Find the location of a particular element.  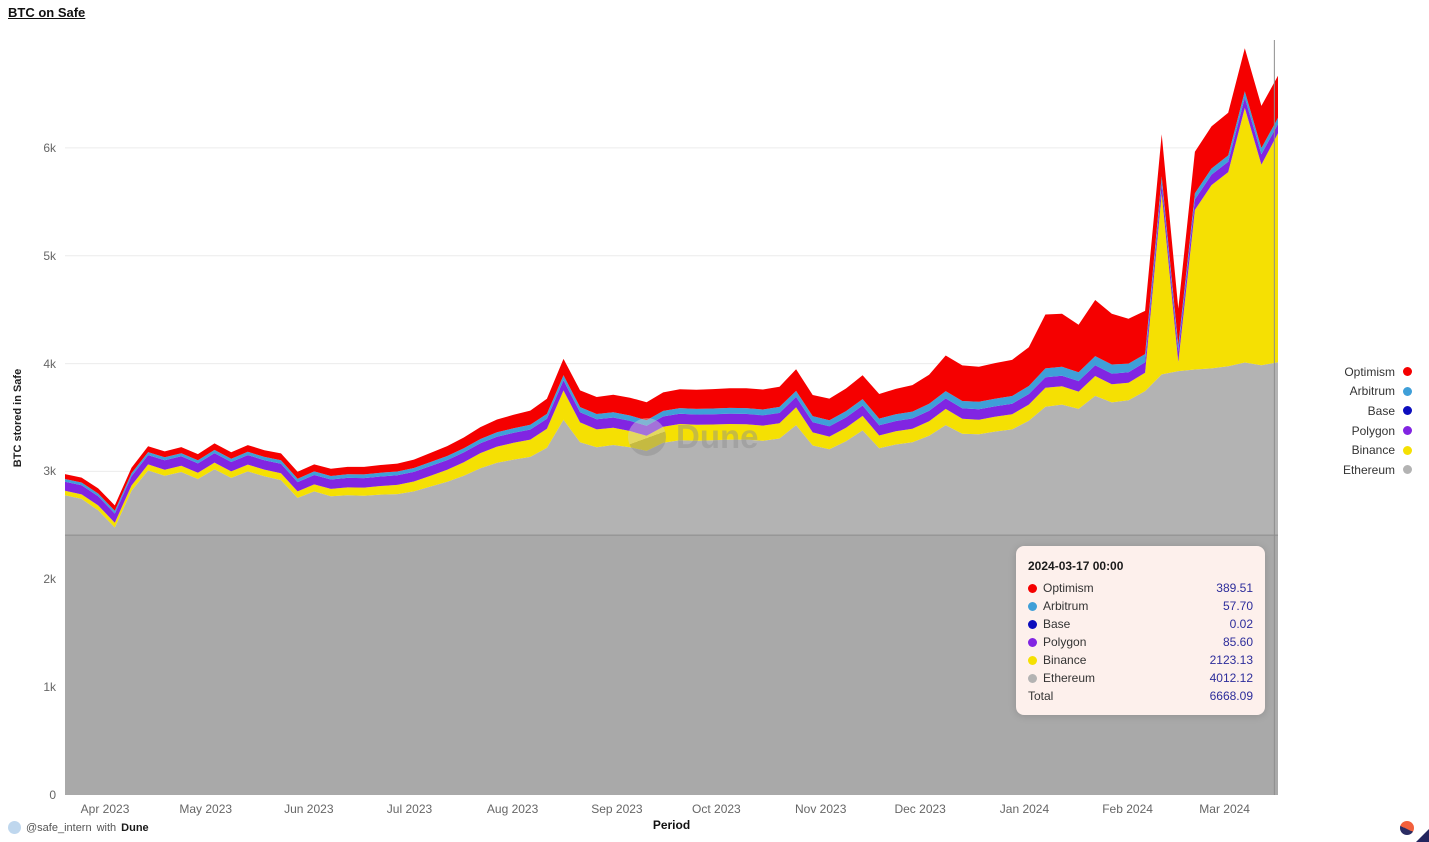

legend-label: Polygon is located at coordinates (1373, 430).